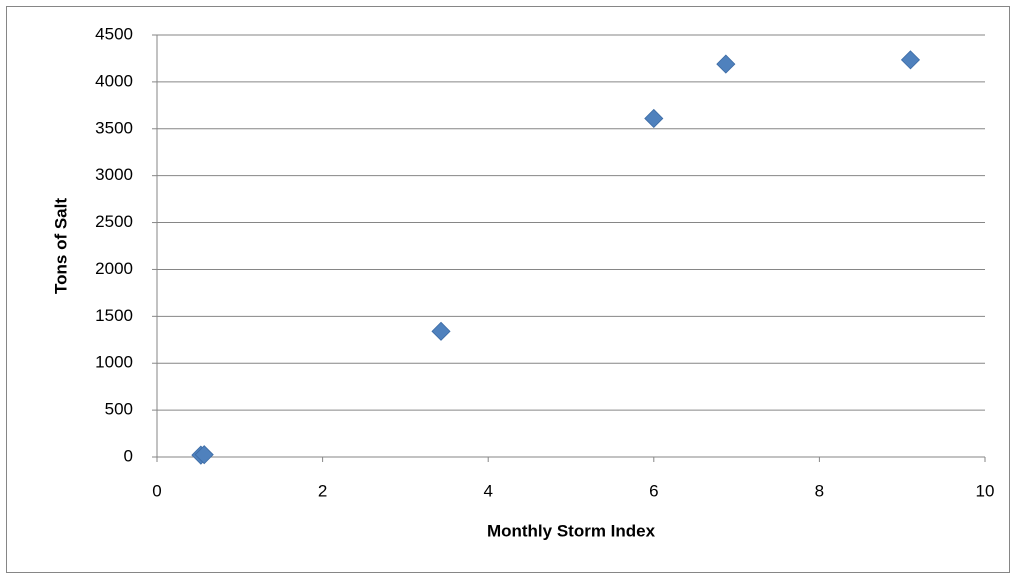 The height and width of the screenshot is (578, 1016). I want to click on y-tick-label: 3000, so click(114, 174).